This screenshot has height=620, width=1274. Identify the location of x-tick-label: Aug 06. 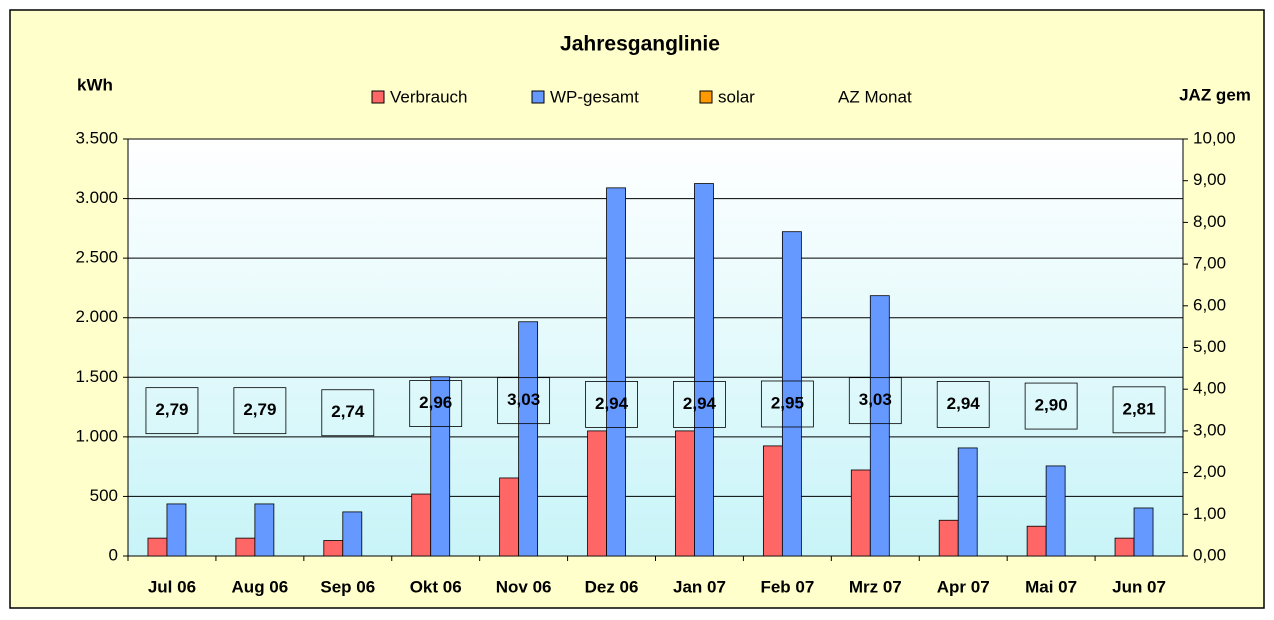
(260, 586).